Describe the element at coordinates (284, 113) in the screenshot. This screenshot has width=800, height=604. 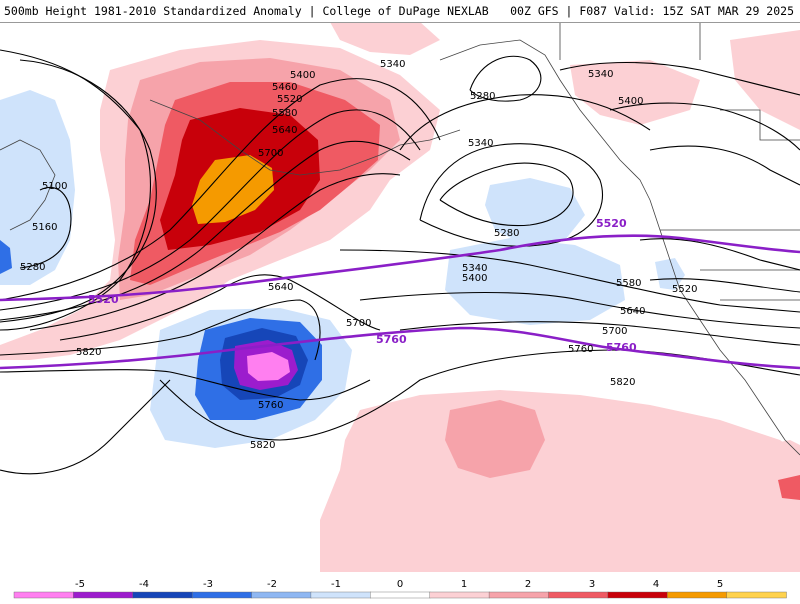
I see `contour-label-5580: 5580` at that location.